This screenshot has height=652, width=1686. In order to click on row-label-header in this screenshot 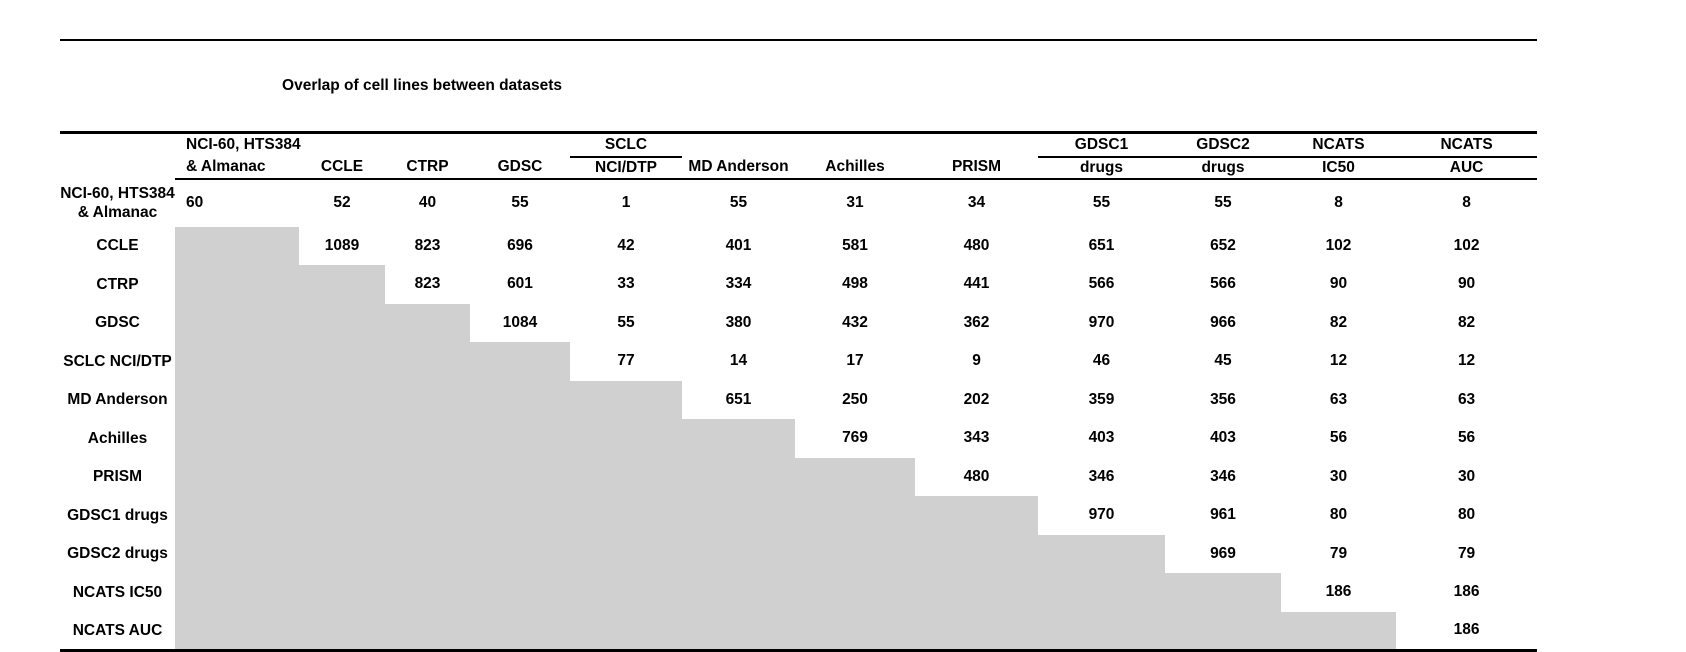, I will do `click(117, 168)`.